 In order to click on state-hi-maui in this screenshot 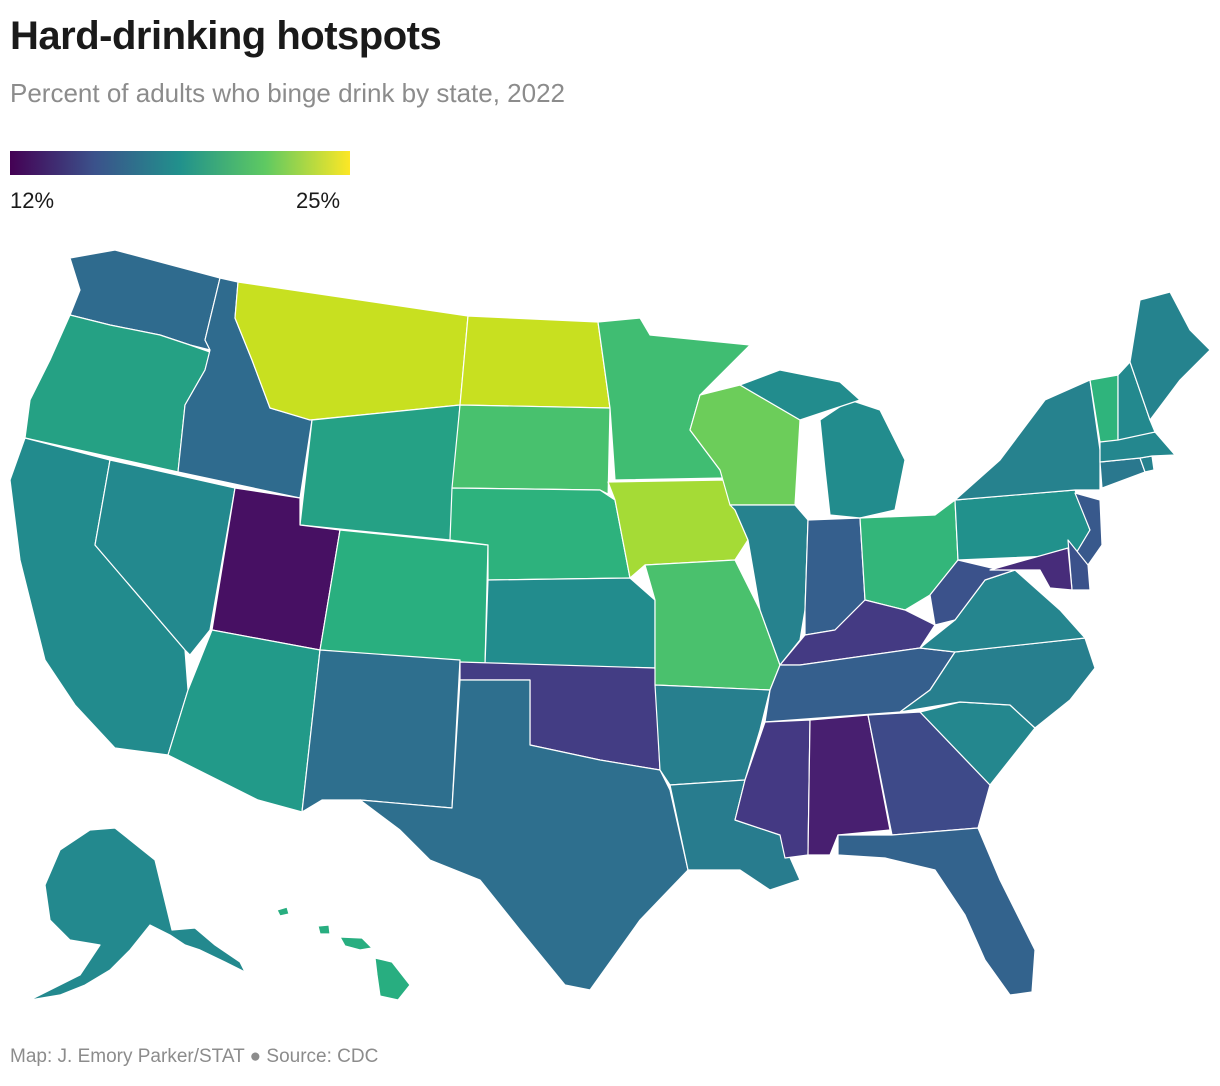, I will do `click(356, 943)`.